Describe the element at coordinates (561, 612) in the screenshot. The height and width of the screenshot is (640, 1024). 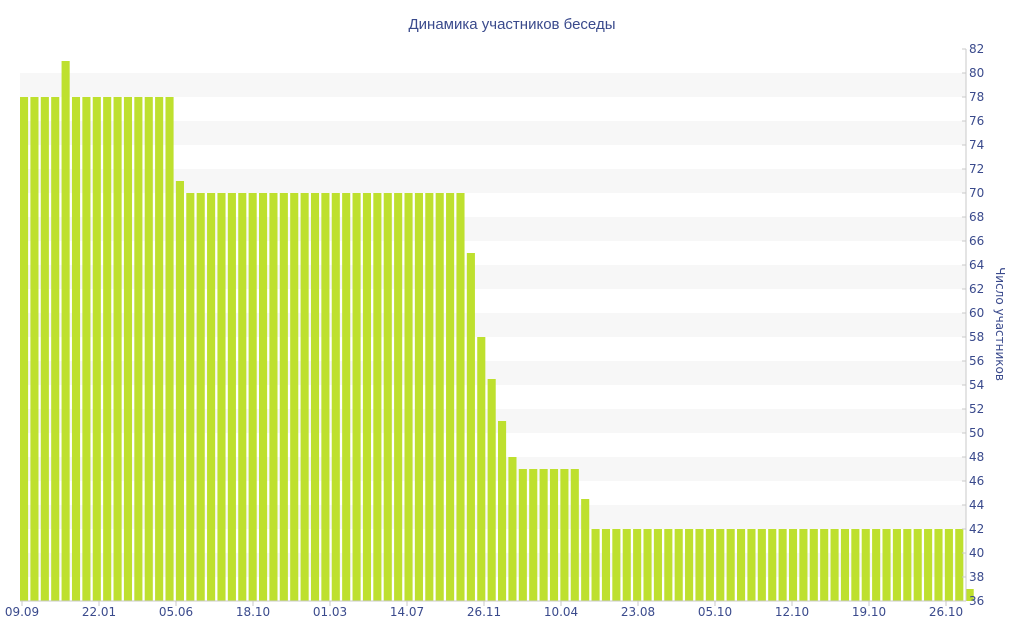
I see `x-tick-label: 10.04` at that location.